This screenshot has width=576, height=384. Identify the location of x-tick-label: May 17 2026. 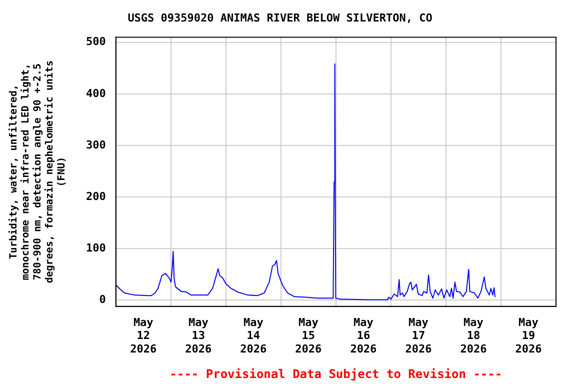
(418, 336).